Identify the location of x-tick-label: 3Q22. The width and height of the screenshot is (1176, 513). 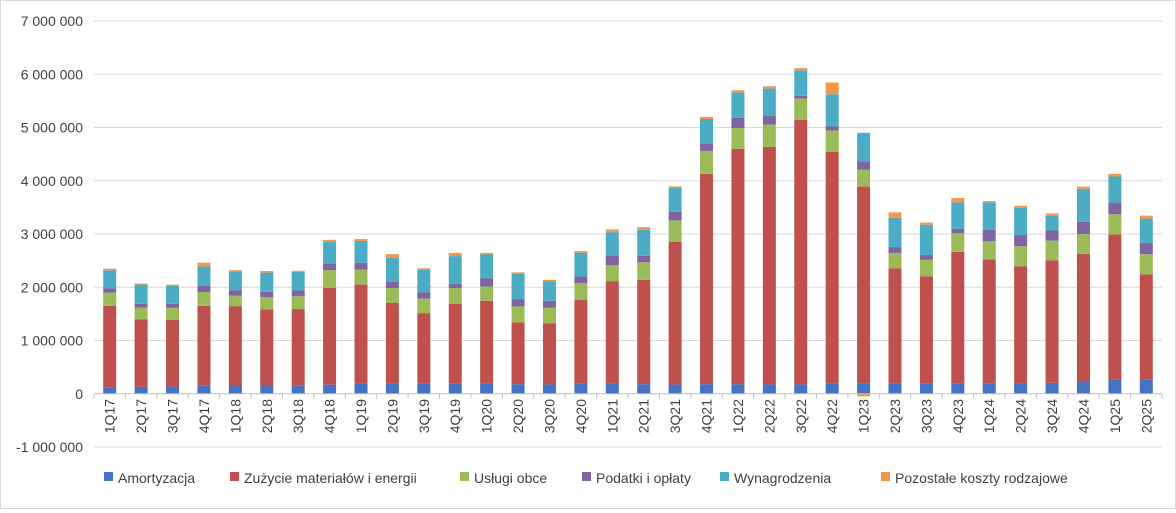
(801, 416).